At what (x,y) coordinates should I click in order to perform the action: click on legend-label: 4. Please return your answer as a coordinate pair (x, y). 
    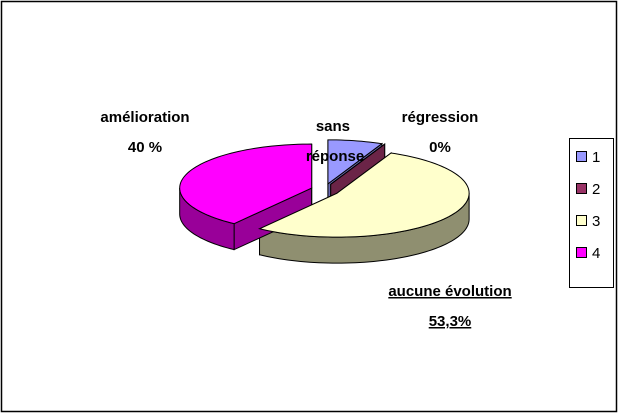
    Looking at the image, I should click on (596, 253).